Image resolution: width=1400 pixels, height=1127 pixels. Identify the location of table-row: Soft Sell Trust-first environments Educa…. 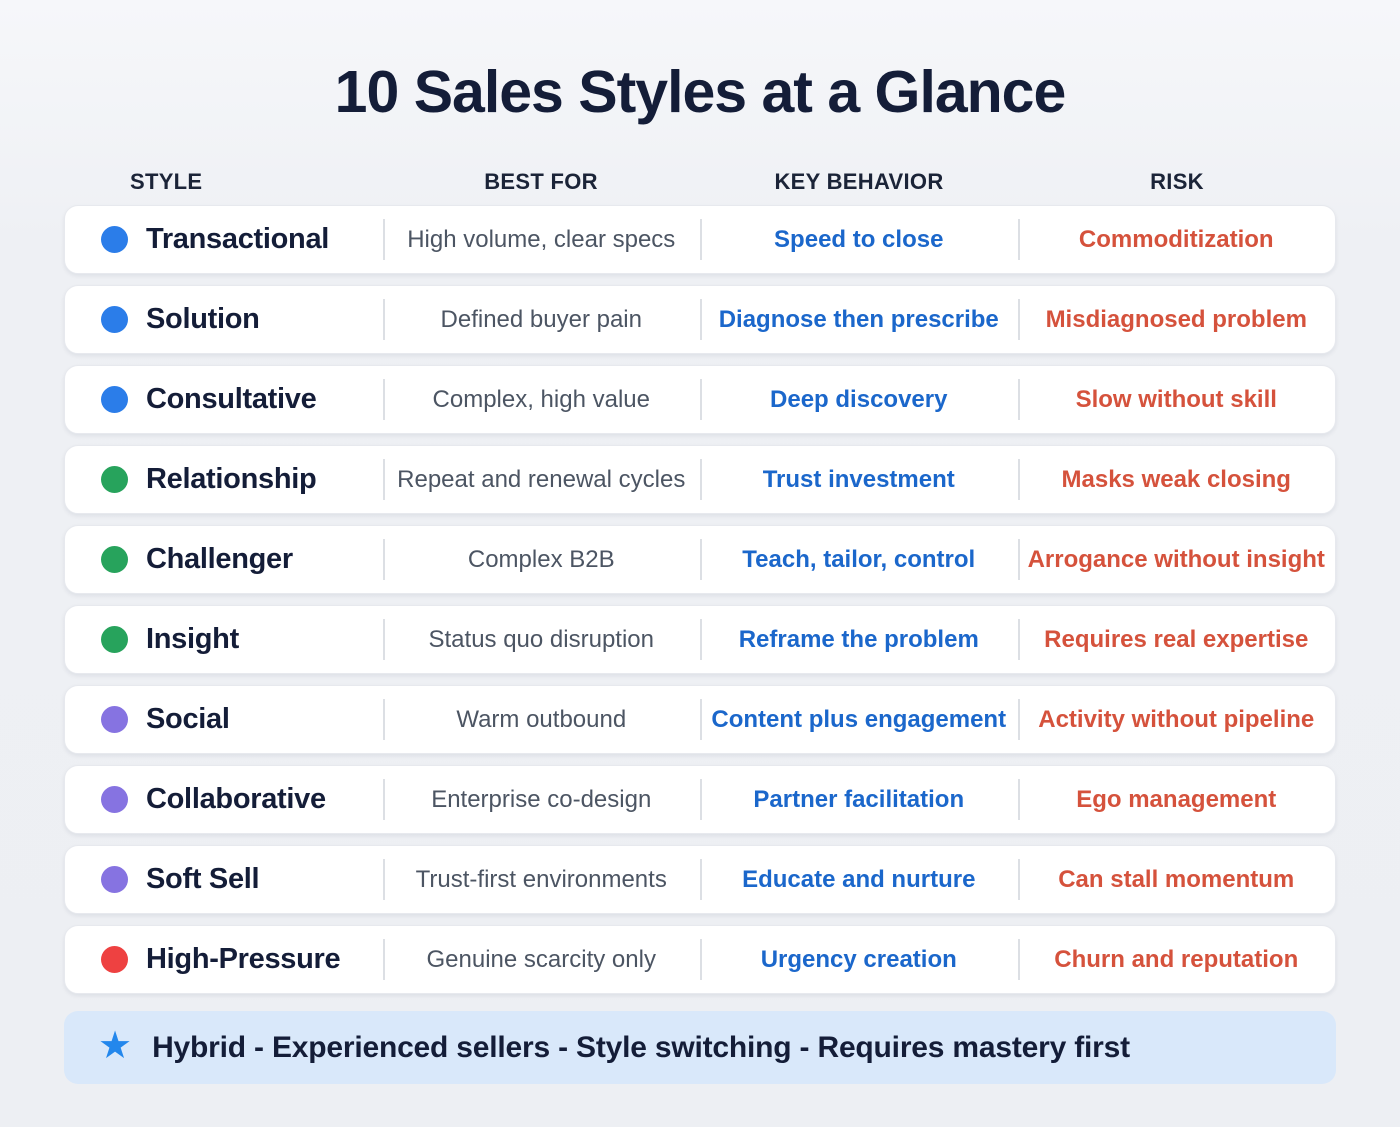
(700, 879).